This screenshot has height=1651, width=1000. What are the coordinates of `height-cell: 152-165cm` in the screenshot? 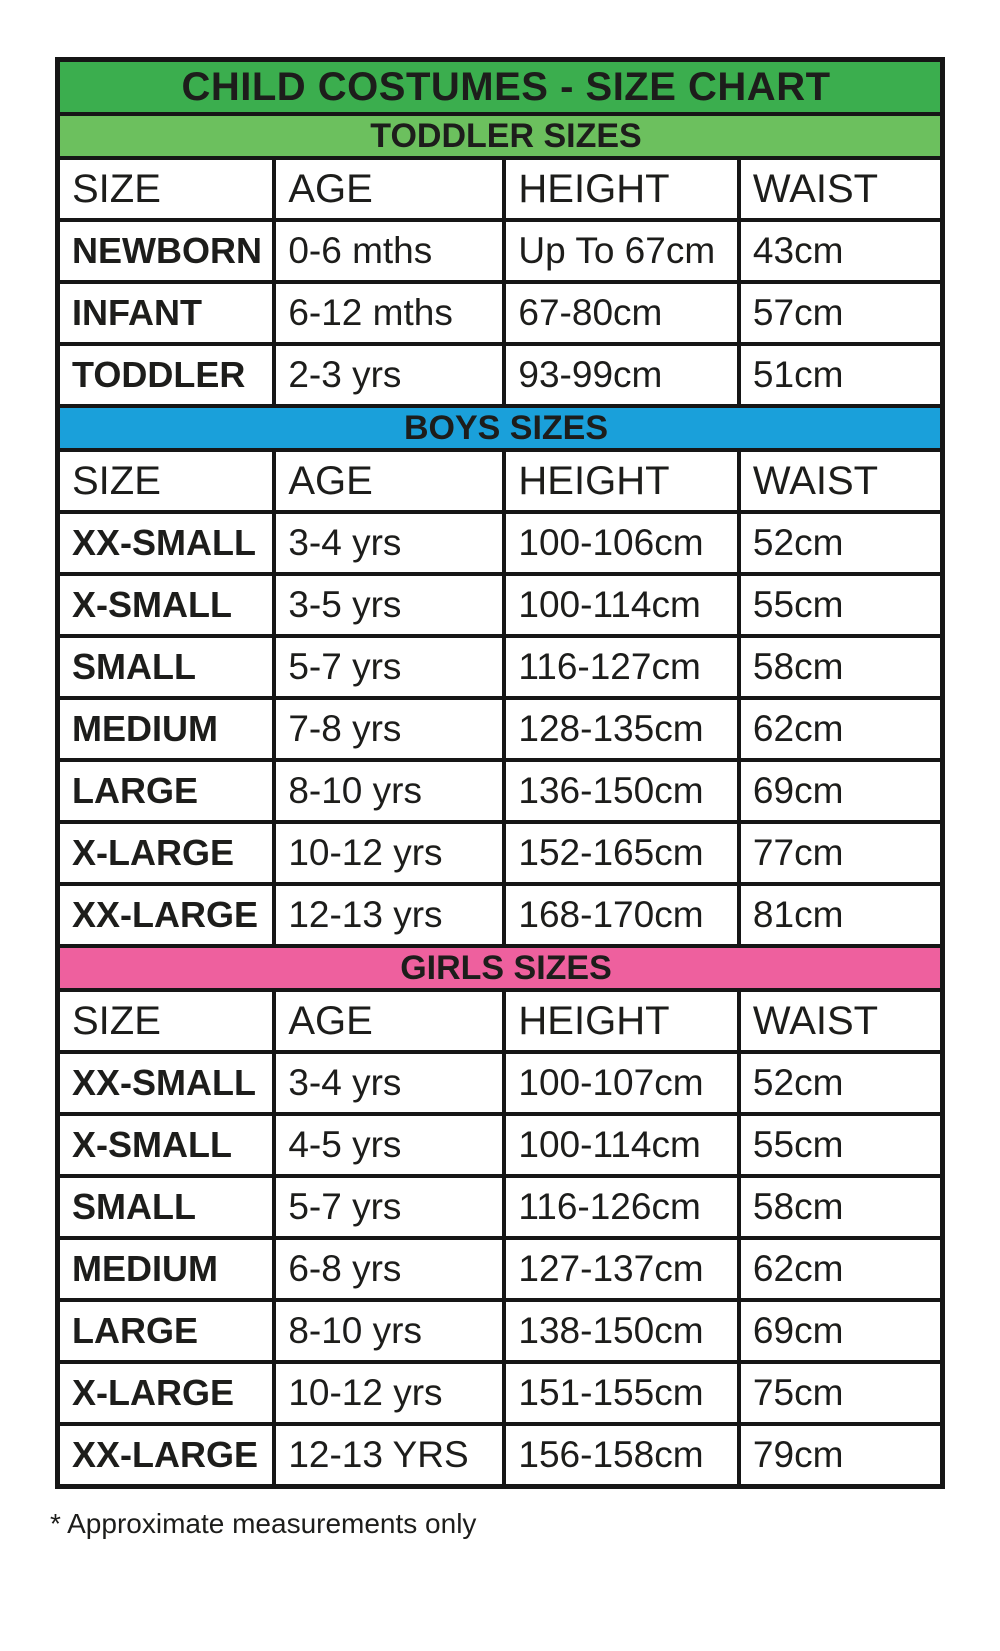 It's located at (621, 853).